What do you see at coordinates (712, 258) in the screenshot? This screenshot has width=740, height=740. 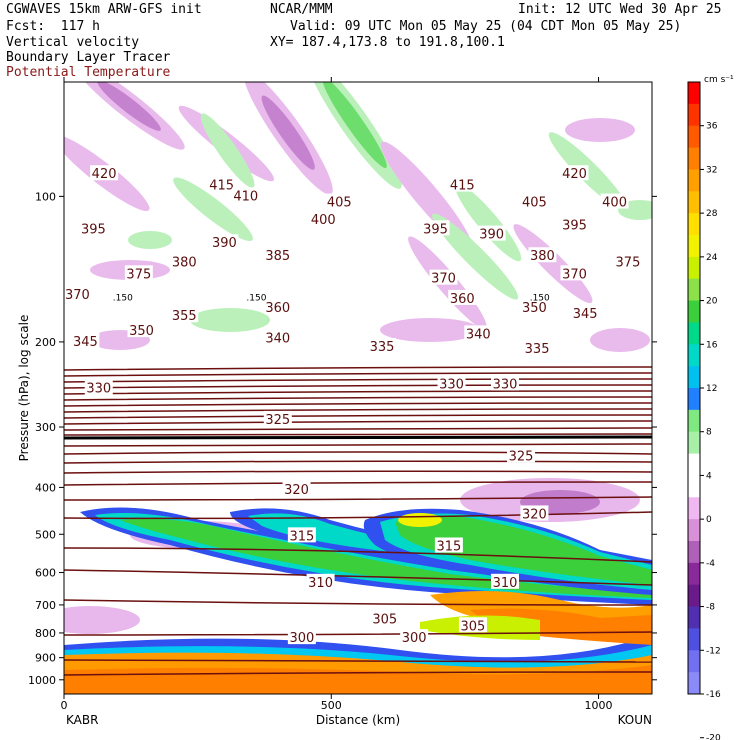 I see `colorbar-tick-label: 24` at bounding box center [712, 258].